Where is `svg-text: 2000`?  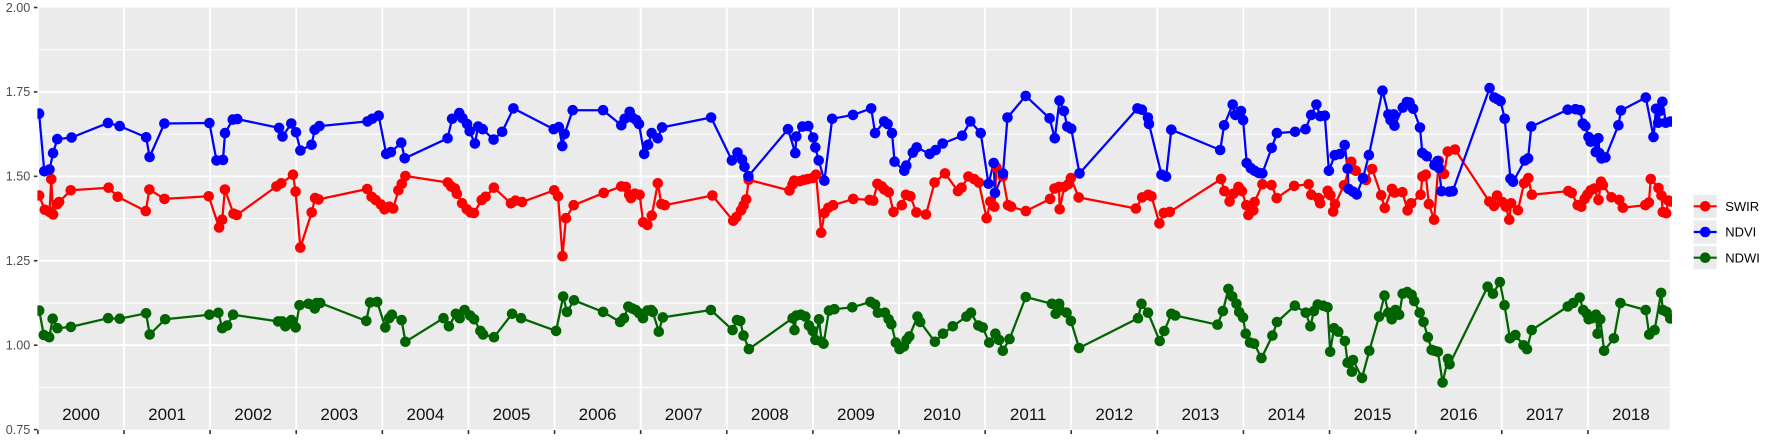
svg-text: 2000 is located at coordinates (81, 414).